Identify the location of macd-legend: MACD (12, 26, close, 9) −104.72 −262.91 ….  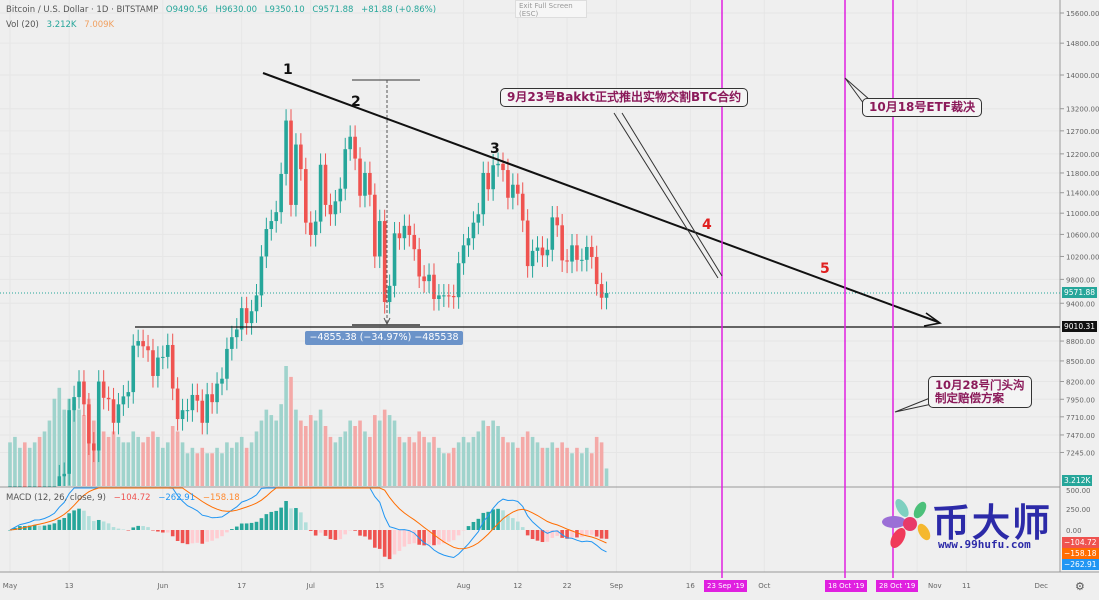
(125, 498).